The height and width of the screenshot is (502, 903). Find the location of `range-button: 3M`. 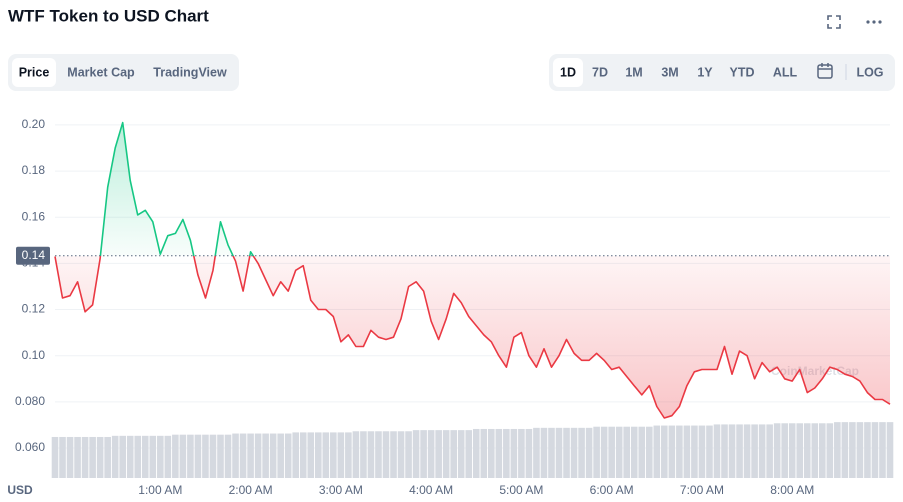

range-button: 3M is located at coordinates (669, 72).